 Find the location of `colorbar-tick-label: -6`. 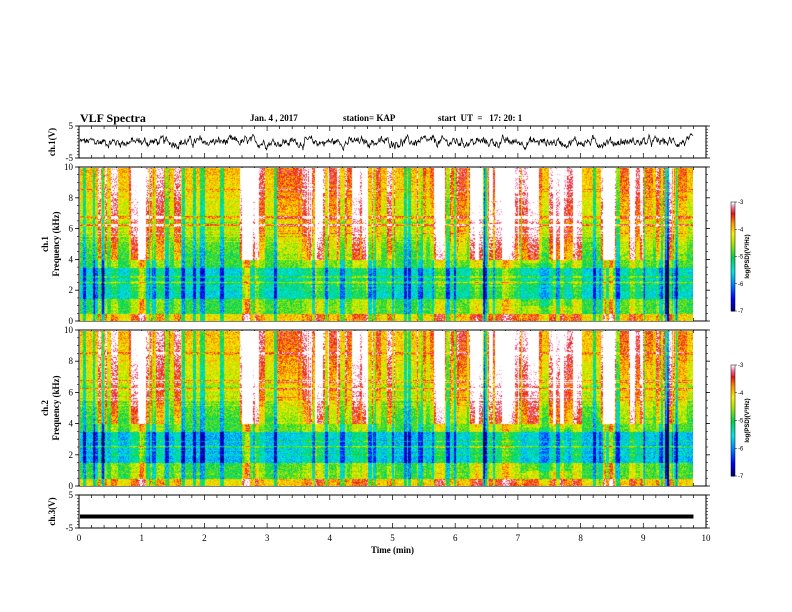

colorbar-tick-label: -6 is located at coordinates (741, 285).